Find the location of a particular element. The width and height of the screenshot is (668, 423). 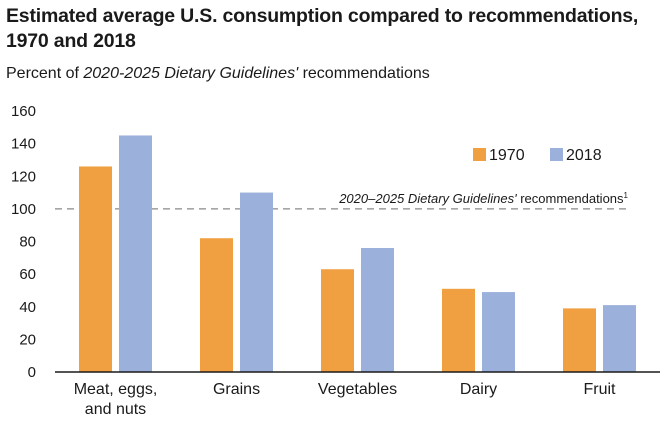

category-label: Fruit is located at coordinates (600, 389).